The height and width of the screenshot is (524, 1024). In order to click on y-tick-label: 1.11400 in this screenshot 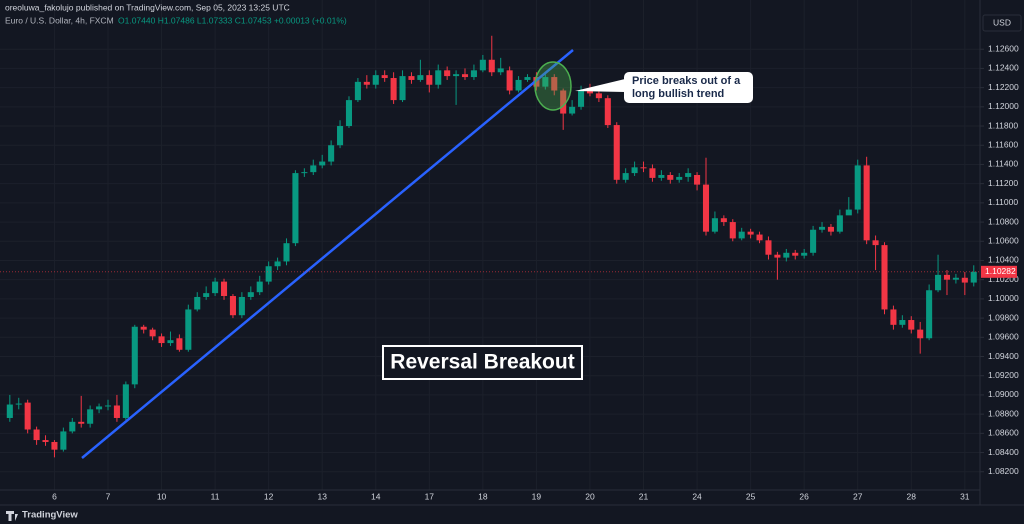, I will do `click(1003, 164)`.